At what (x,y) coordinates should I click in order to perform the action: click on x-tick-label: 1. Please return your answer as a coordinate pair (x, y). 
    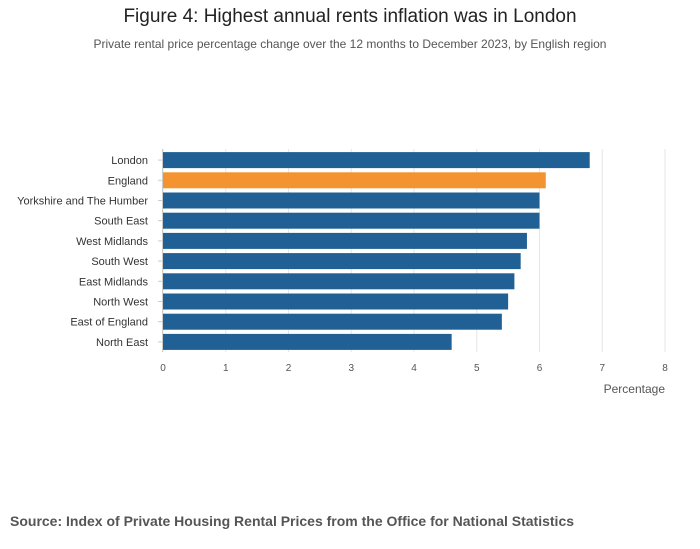
    Looking at the image, I should click on (226, 368).